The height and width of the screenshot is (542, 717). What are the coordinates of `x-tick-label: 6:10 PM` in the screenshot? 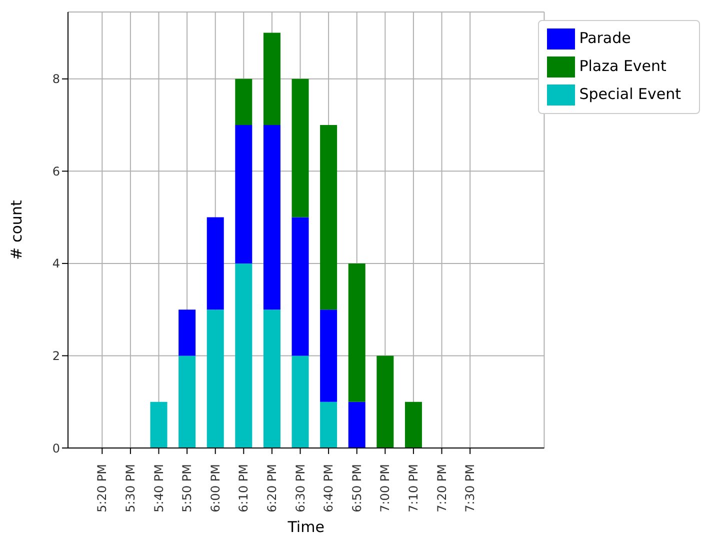 It's located at (243, 488).